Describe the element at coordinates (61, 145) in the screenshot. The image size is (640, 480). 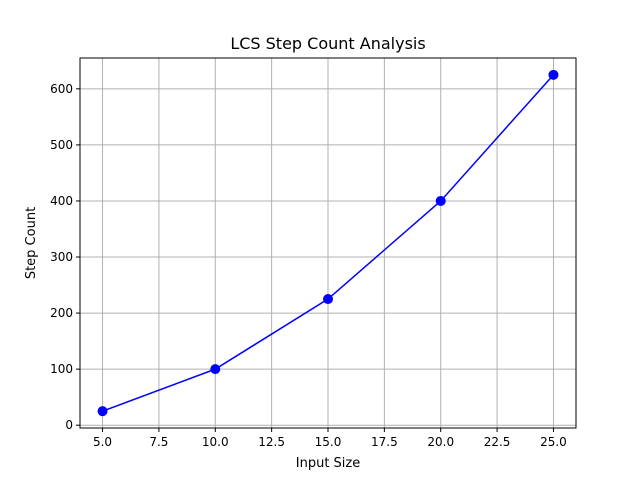
I see `y-tick-label: 500` at that location.